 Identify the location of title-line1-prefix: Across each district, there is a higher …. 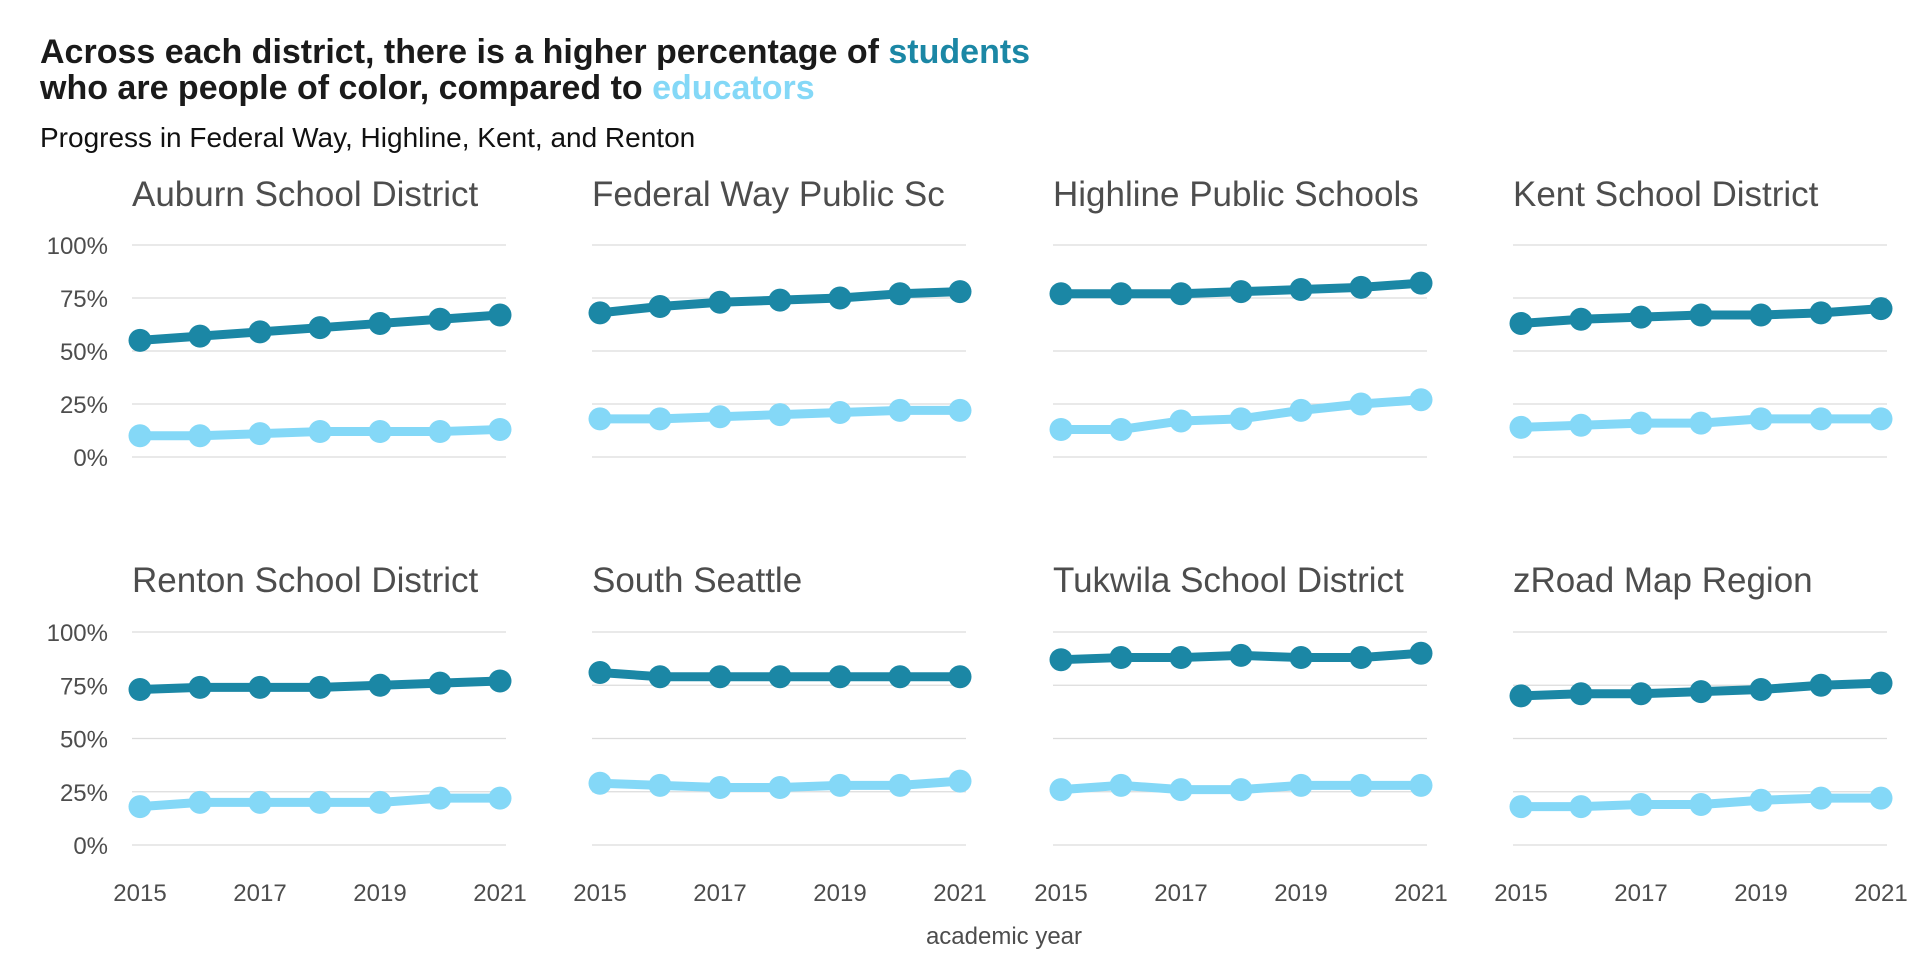
(464, 52).